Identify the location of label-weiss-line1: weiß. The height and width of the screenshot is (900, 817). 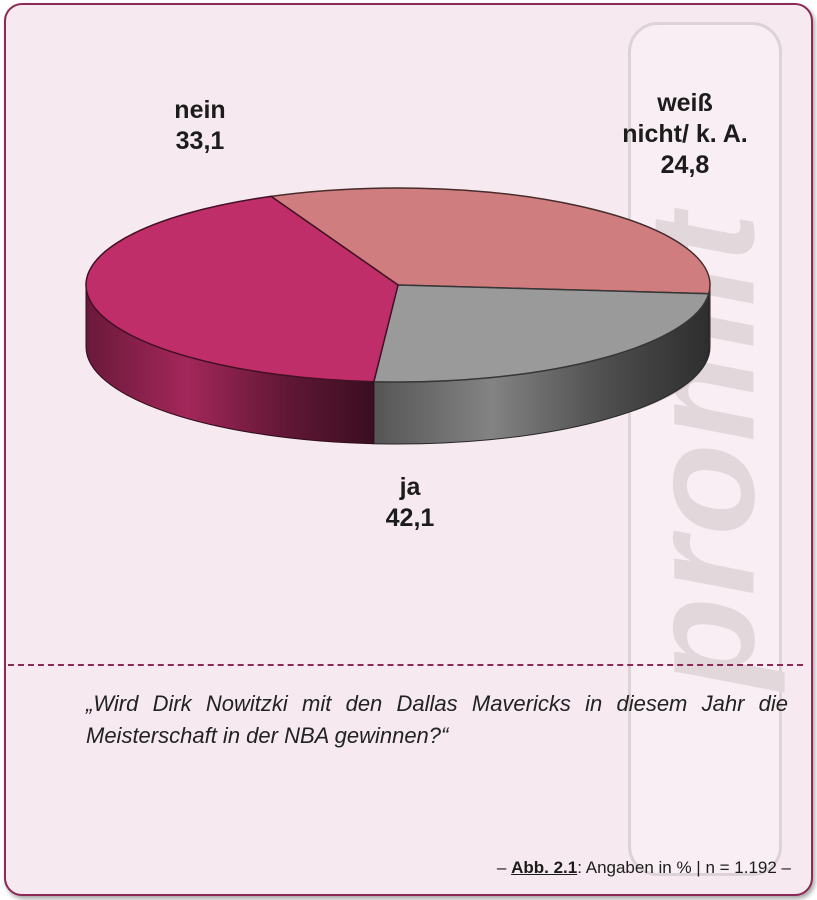
(685, 103).